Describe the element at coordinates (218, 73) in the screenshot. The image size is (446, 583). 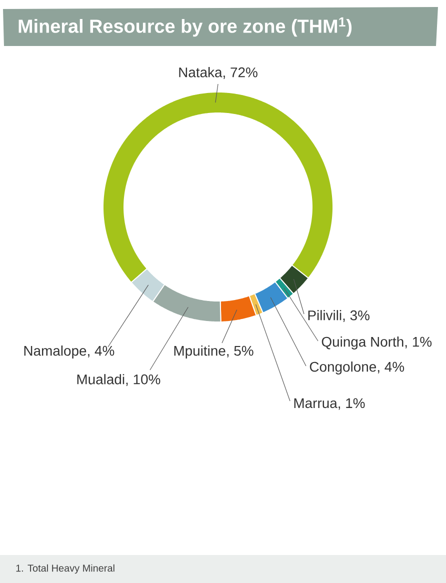
I see `slice-label: Nataka, 72%` at that location.